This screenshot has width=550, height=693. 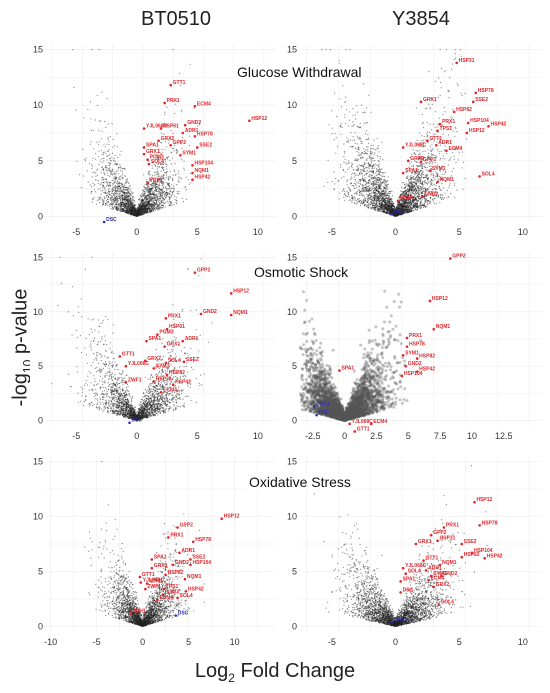 I want to click on gene-label: GRX1, so click(x=153, y=152).